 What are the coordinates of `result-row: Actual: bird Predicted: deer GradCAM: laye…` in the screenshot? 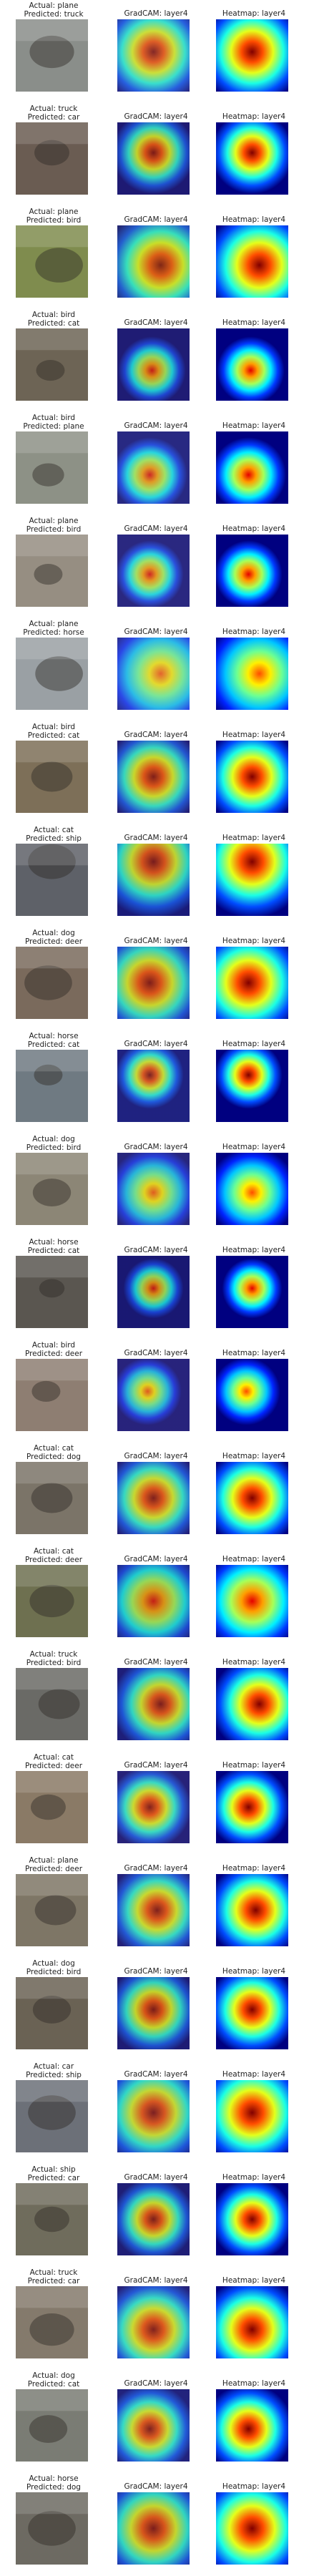 It's located at (154, 1391).